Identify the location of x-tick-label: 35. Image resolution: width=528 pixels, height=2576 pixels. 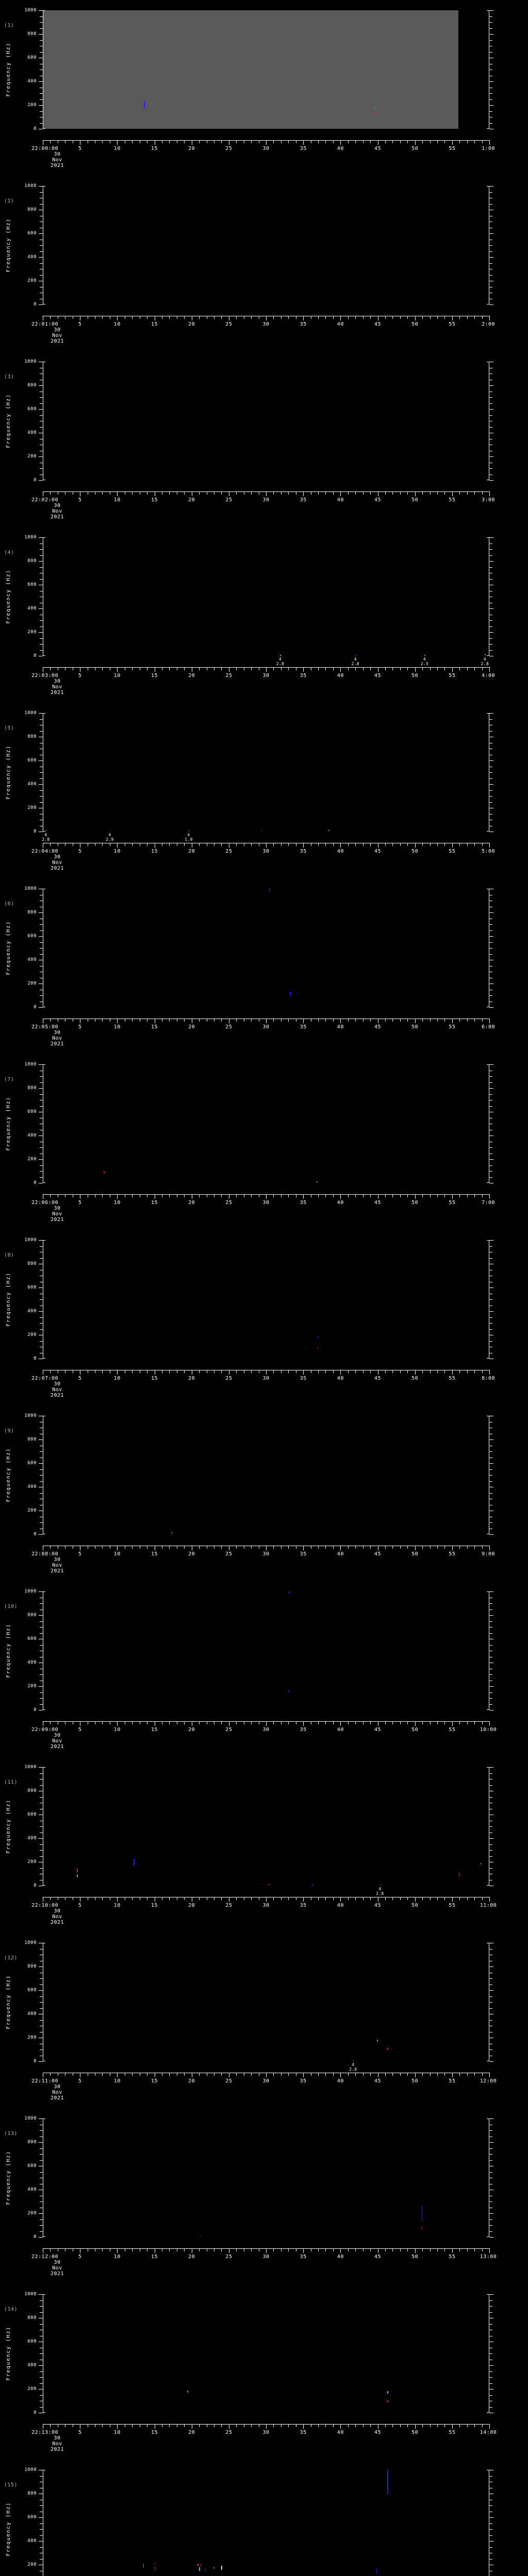
(303, 676).